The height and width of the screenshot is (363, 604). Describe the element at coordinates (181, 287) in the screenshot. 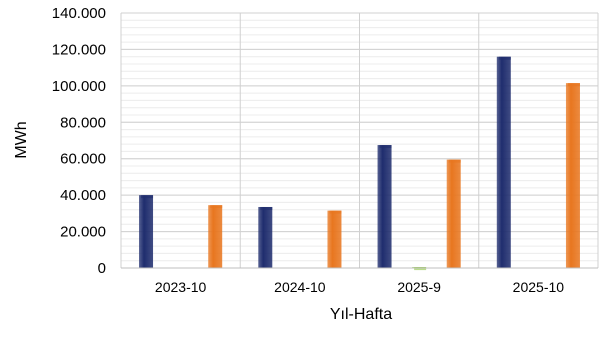

I see `x-tick-label: 2023-10` at that location.